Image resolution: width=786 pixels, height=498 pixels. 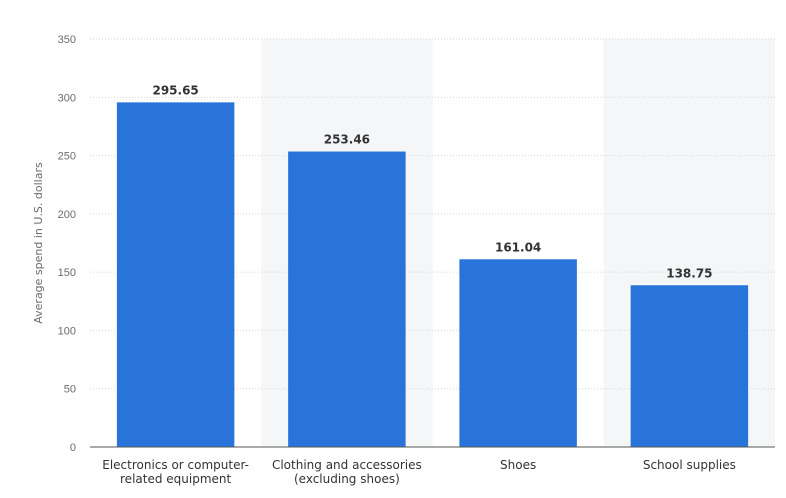 What do you see at coordinates (175, 479) in the screenshot?
I see `x-category-label: related equipment` at bounding box center [175, 479].